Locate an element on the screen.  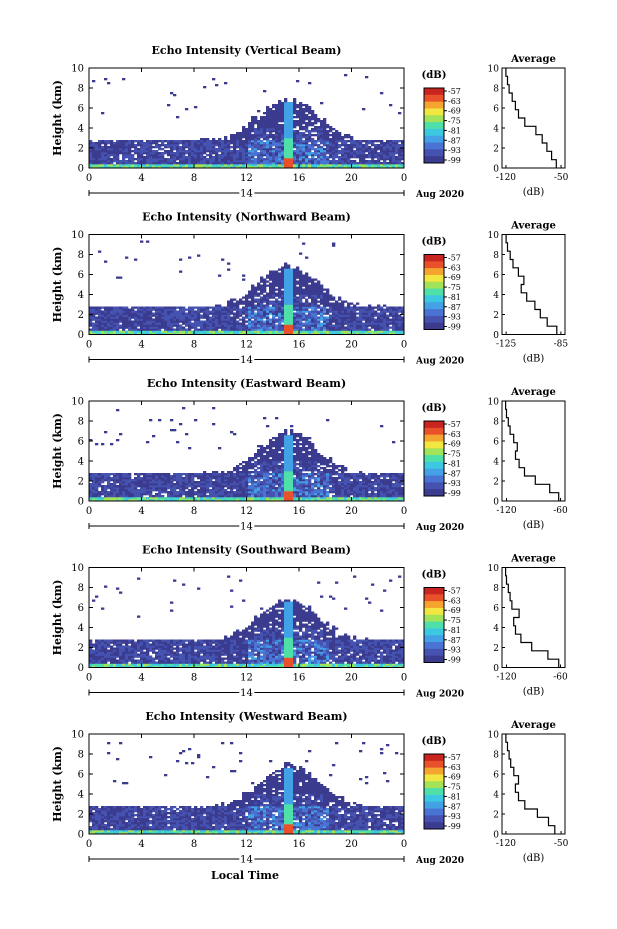
colorbar-tick-label: -99 is located at coordinates (454, 160).